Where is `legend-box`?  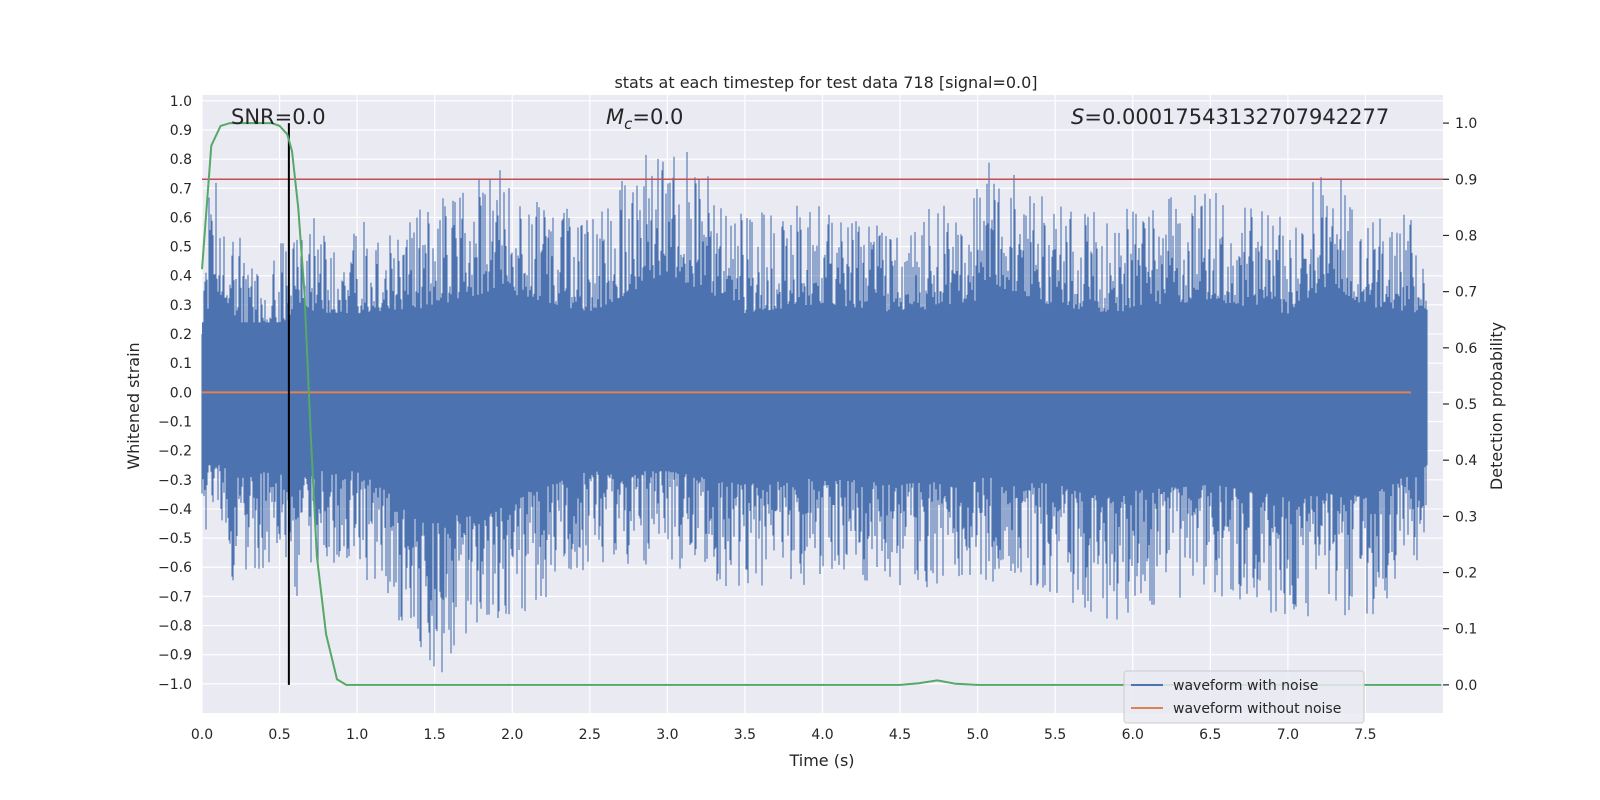
legend-box is located at coordinates (1244, 697).